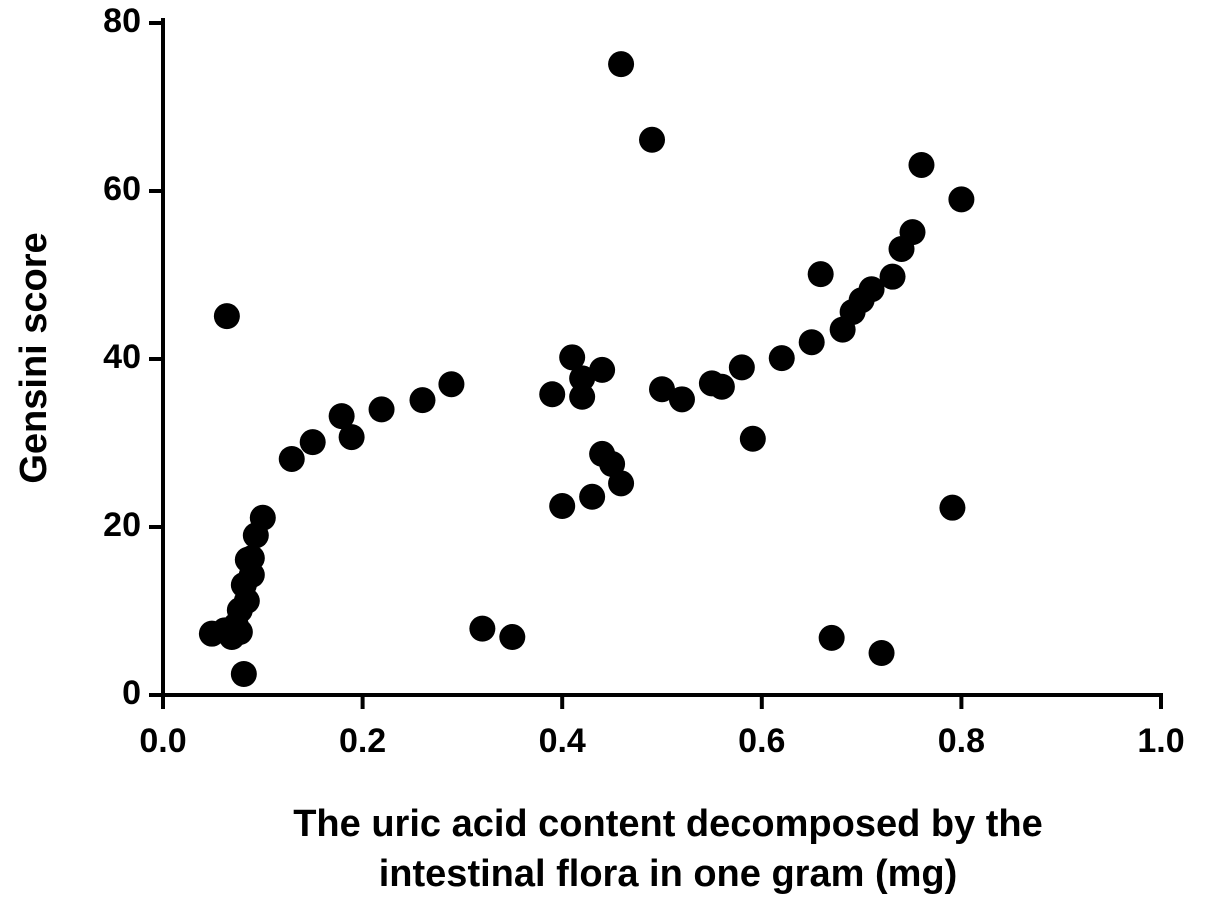 The image size is (1205, 914). What do you see at coordinates (668, 824) in the screenshot?
I see `x-axis-label: The uric acid content decomposed by the` at bounding box center [668, 824].